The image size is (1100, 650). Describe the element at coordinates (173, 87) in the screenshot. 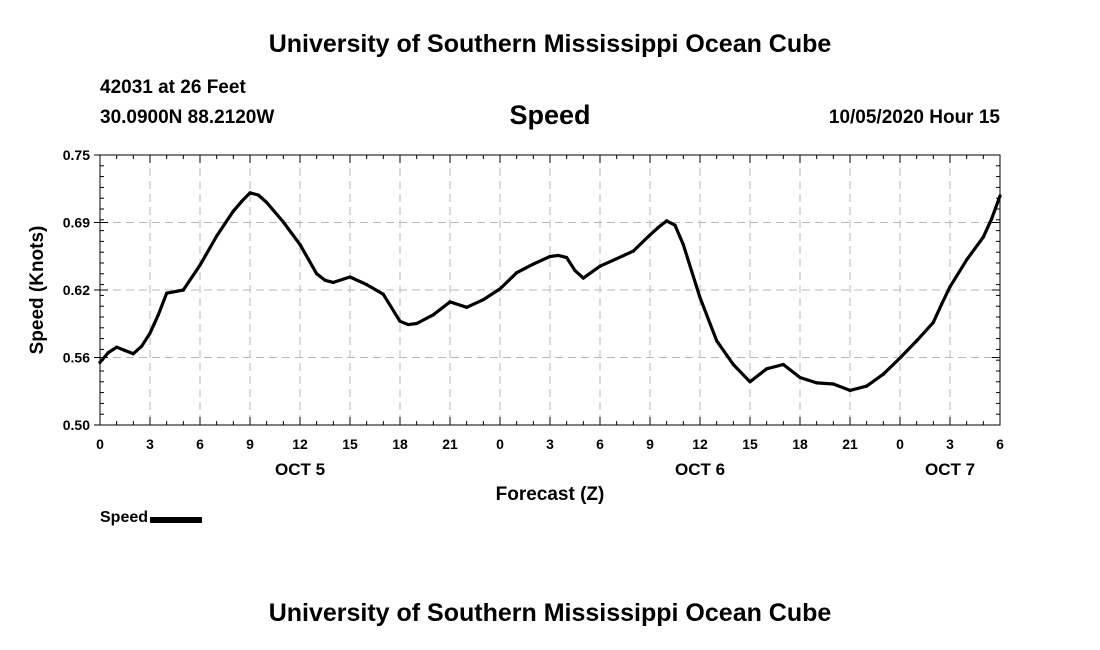

I see `station-label: 42031 at 26 Feet` at that location.